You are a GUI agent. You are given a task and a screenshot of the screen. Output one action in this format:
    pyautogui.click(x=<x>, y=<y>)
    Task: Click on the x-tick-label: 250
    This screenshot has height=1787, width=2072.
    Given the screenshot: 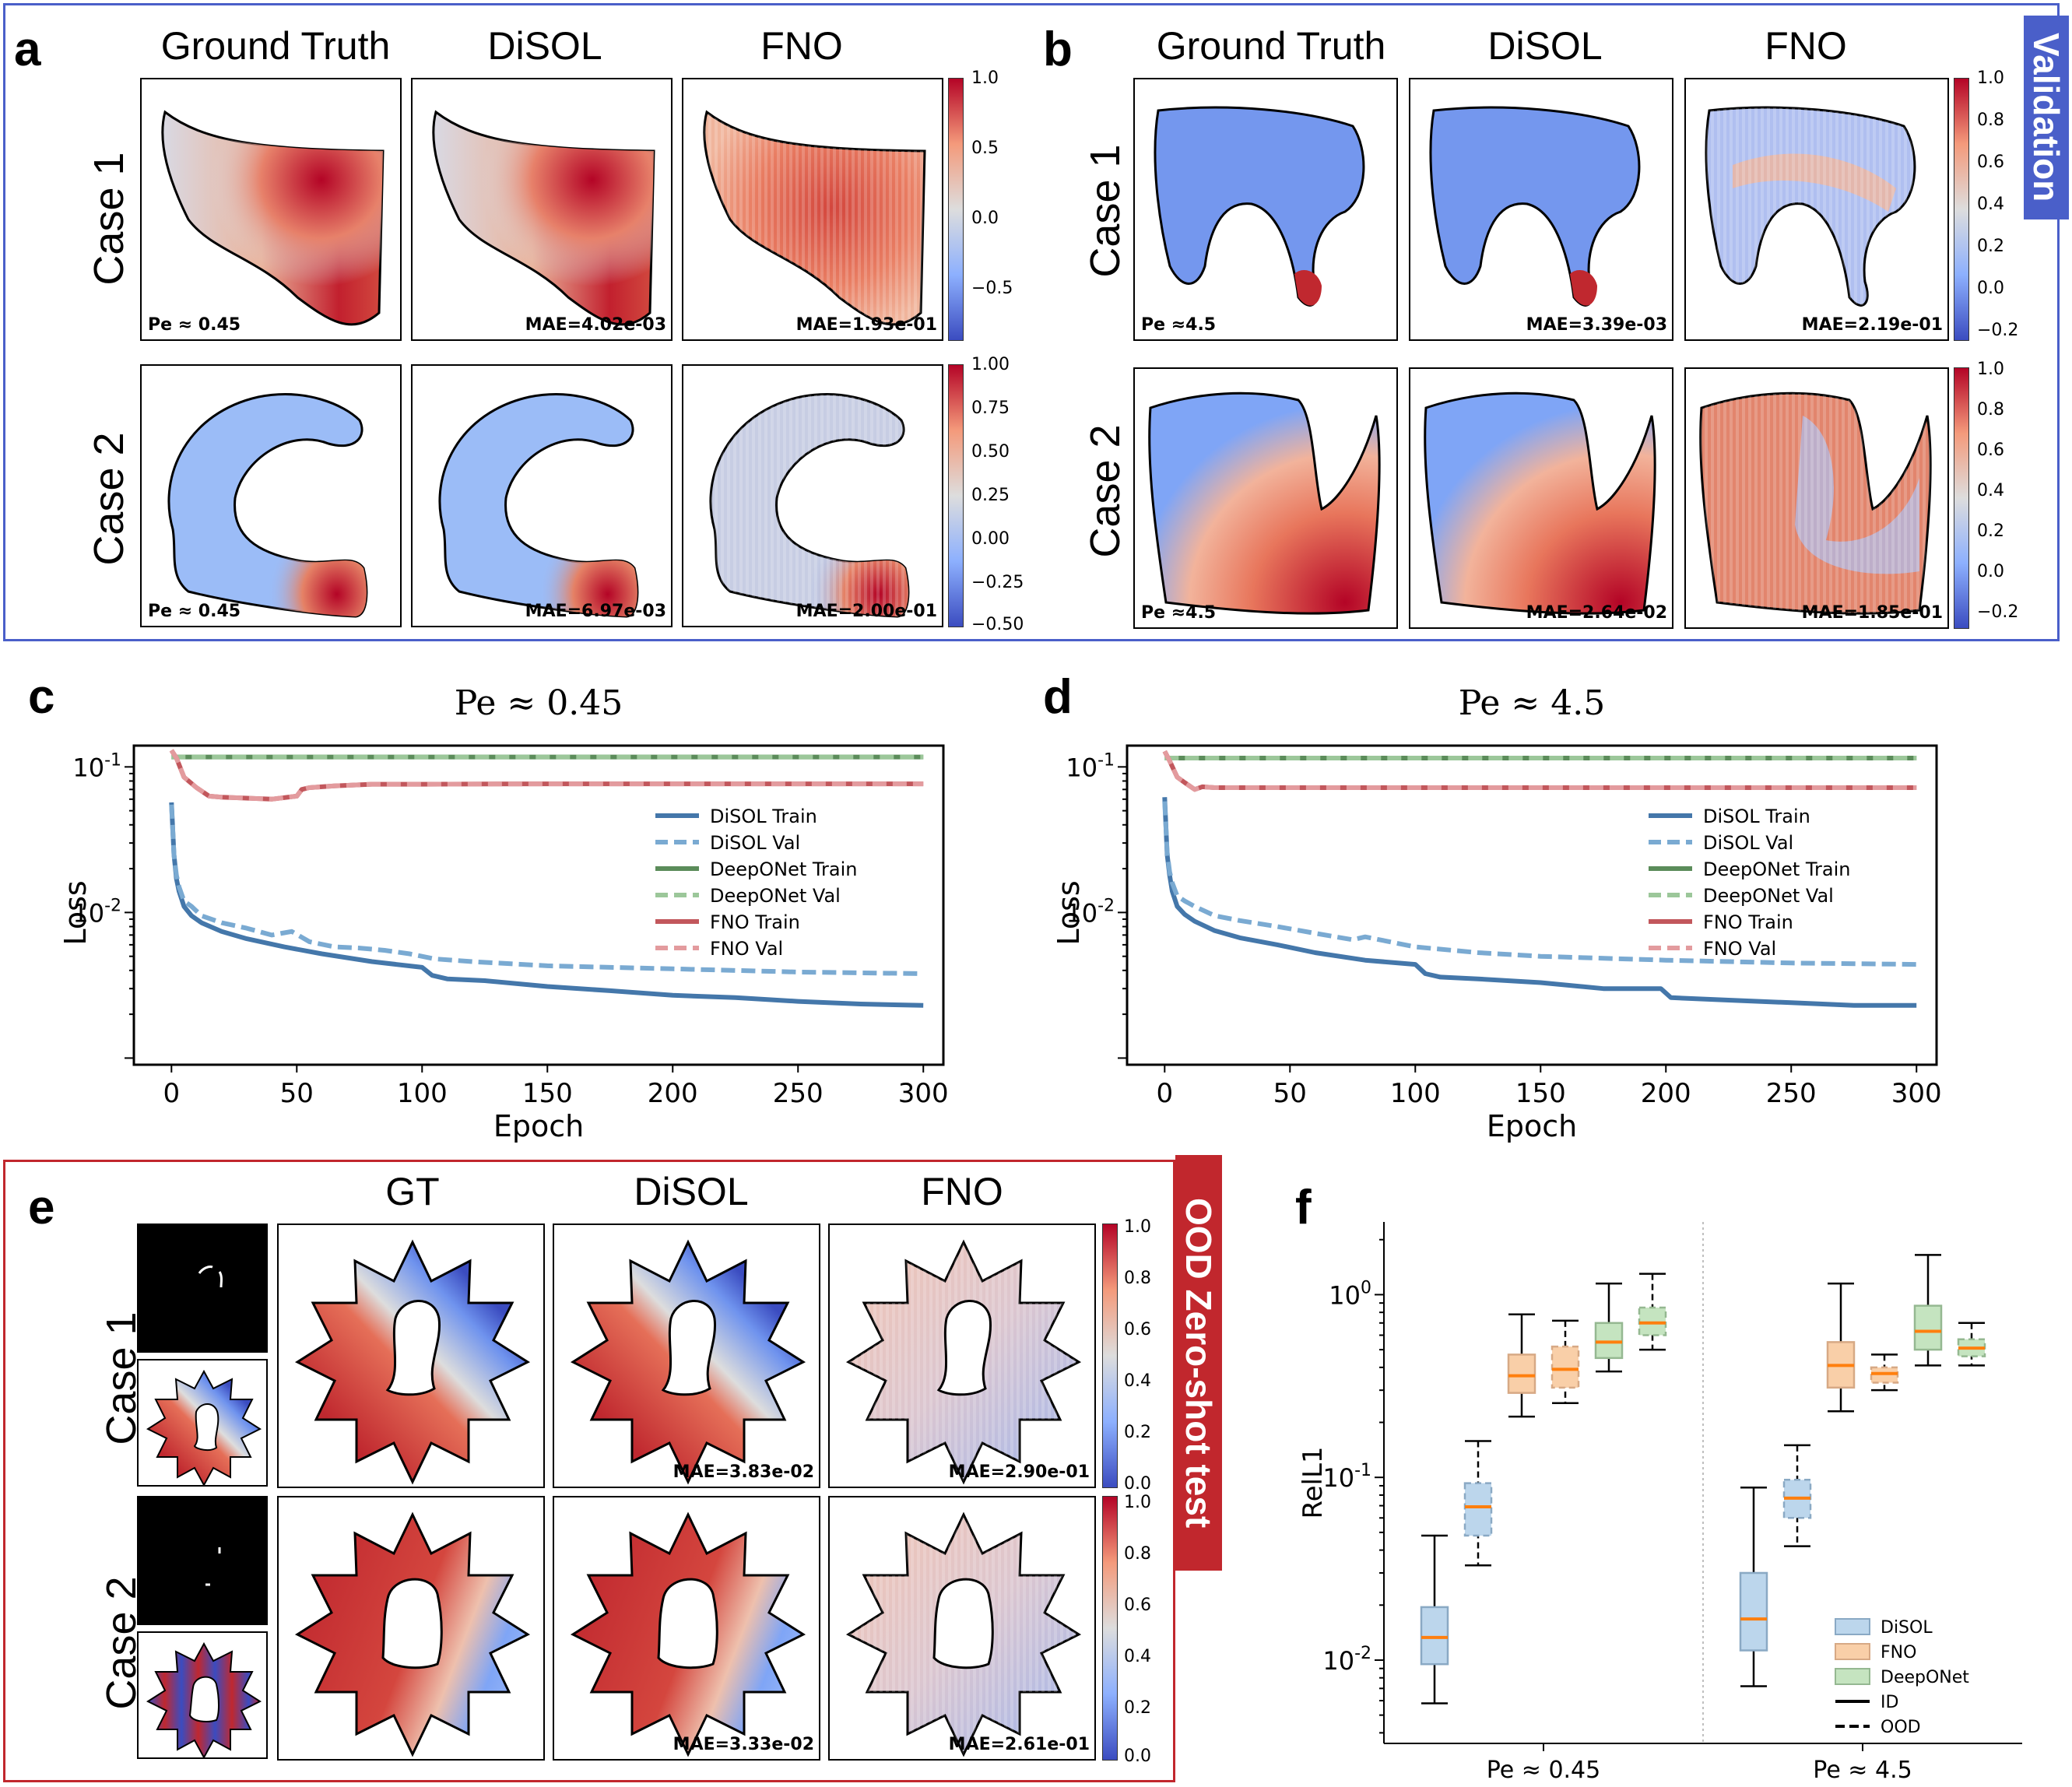 What is the action you would take?
    pyautogui.click(x=798, y=1093)
    